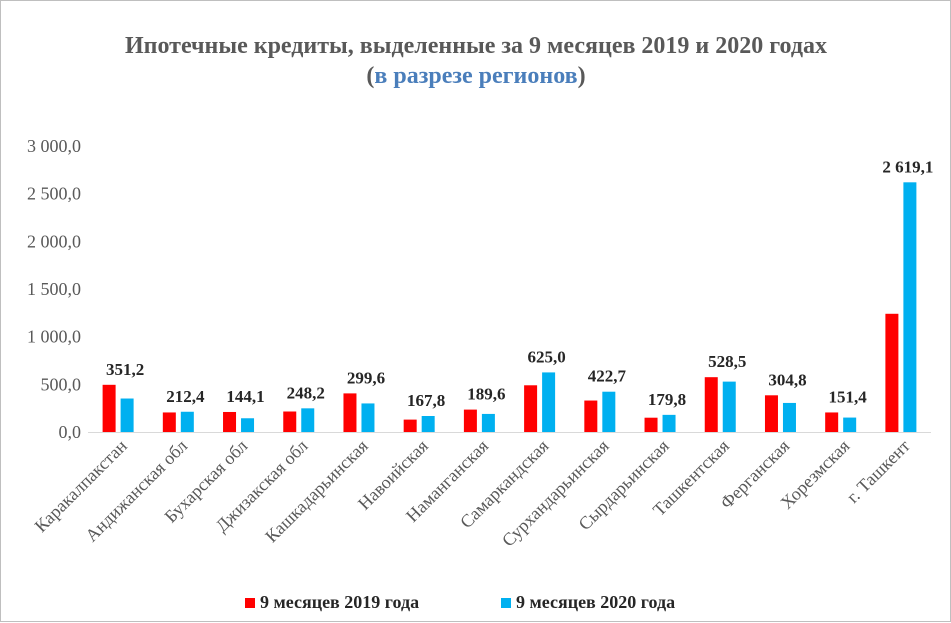  Describe the element at coordinates (595, 602) in the screenshot. I see `legend-label-2020: 9 месяцев 2020 года` at that location.